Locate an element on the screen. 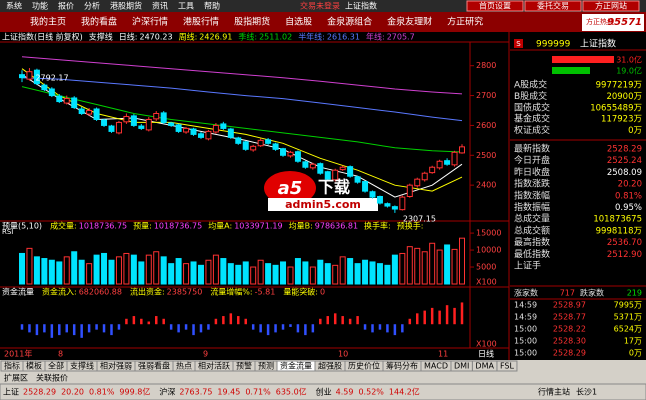  tab-label: 强弱看盘 is located at coordinates (154, 366).